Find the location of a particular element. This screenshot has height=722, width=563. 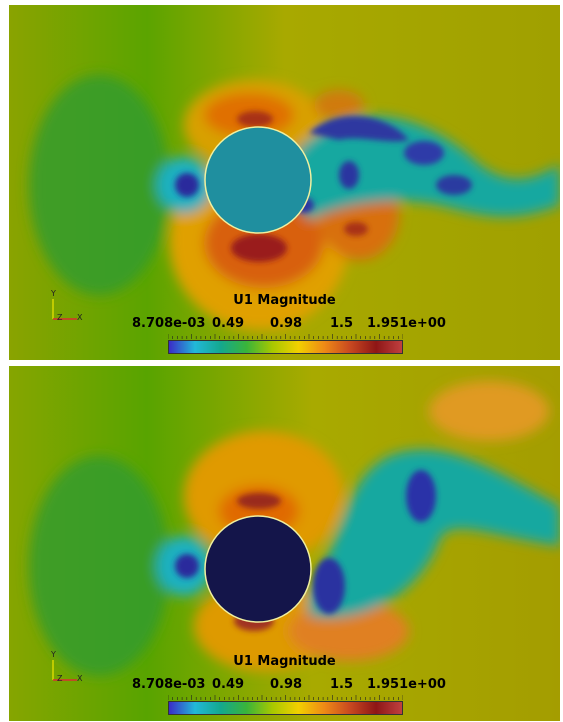

cylinder-top is located at coordinates (258, 180).